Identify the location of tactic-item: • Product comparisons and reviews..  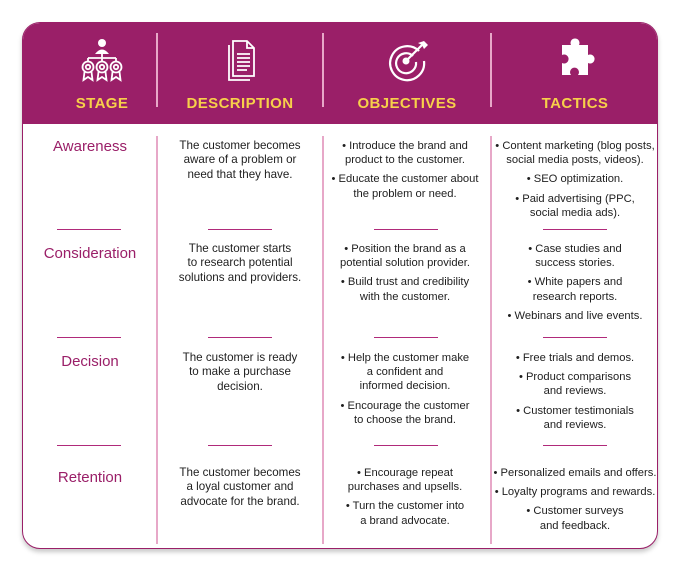
(575, 384).